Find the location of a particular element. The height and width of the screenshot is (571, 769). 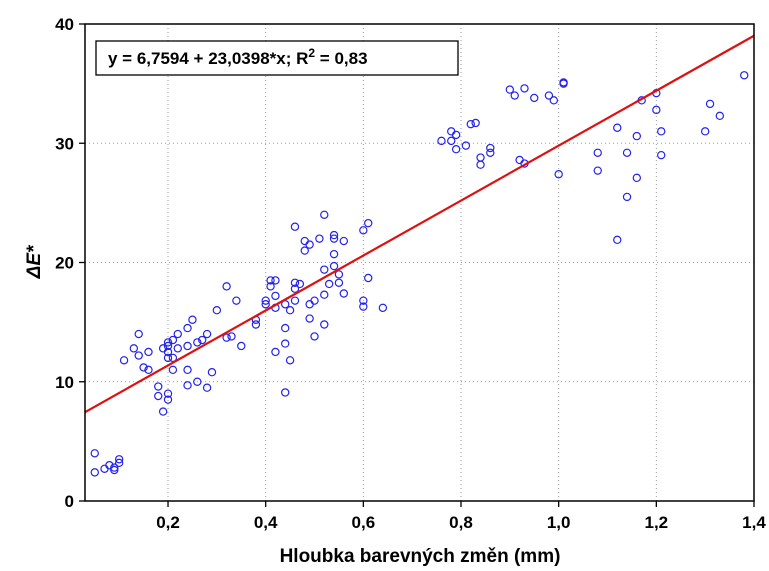

y-tick-label: 30 is located at coordinates (64, 143).